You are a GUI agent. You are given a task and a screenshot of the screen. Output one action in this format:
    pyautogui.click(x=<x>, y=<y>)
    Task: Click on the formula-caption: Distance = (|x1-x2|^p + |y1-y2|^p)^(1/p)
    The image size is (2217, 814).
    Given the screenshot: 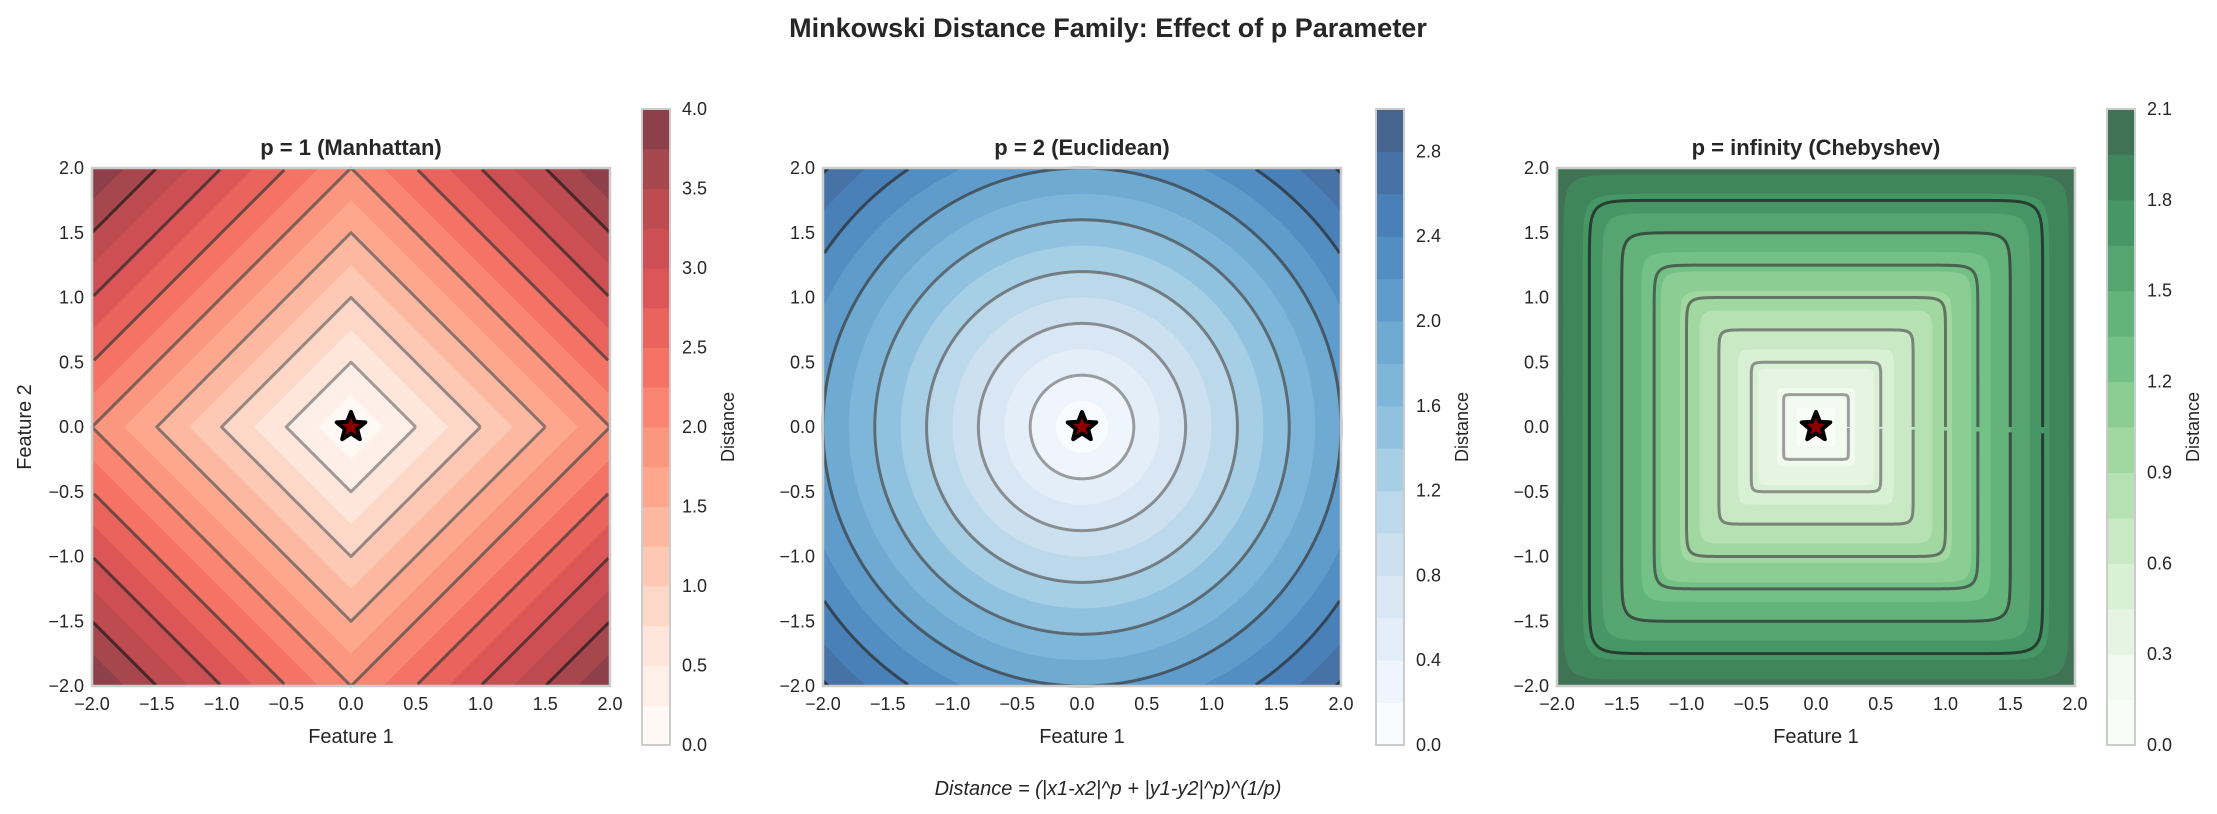 What is the action you would take?
    pyautogui.click(x=1108, y=789)
    